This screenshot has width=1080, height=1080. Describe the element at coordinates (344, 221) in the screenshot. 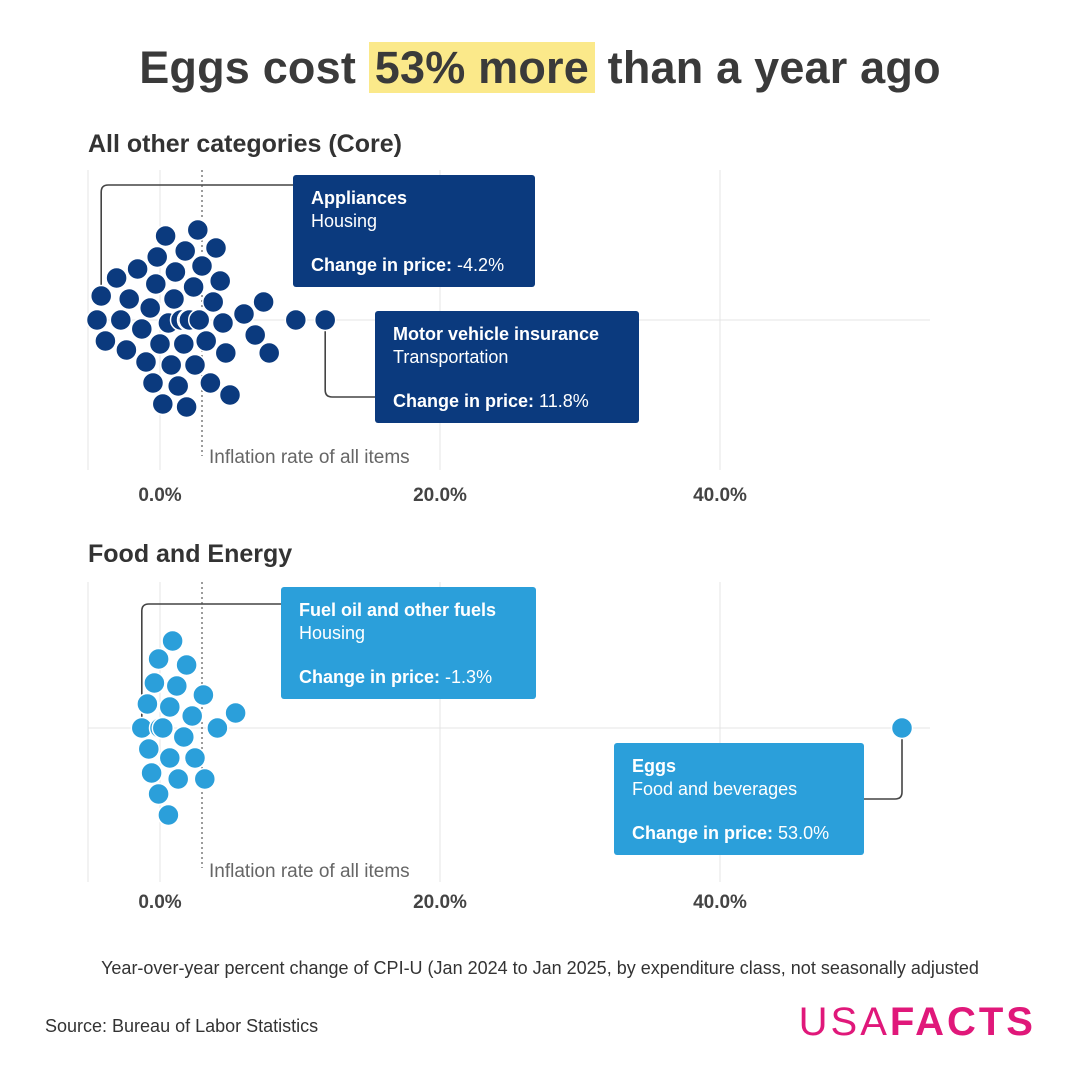

I see `callout-appliances-category: Housing` at that location.